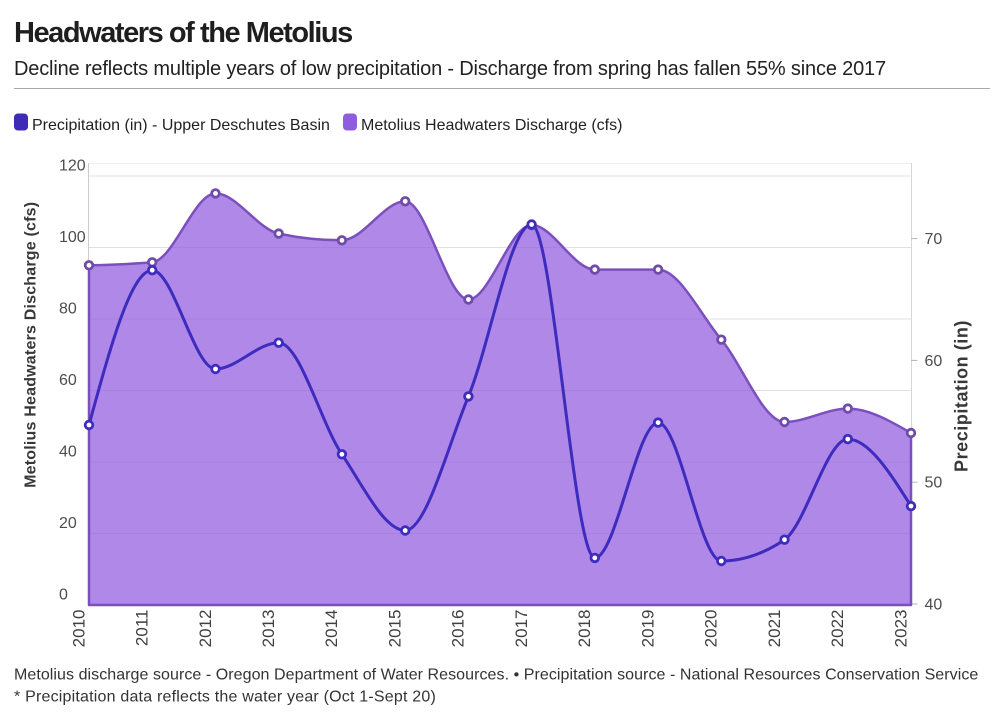  Describe the element at coordinates (584, 629) in the screenshot. I see `svg-text: 2018` at that location.